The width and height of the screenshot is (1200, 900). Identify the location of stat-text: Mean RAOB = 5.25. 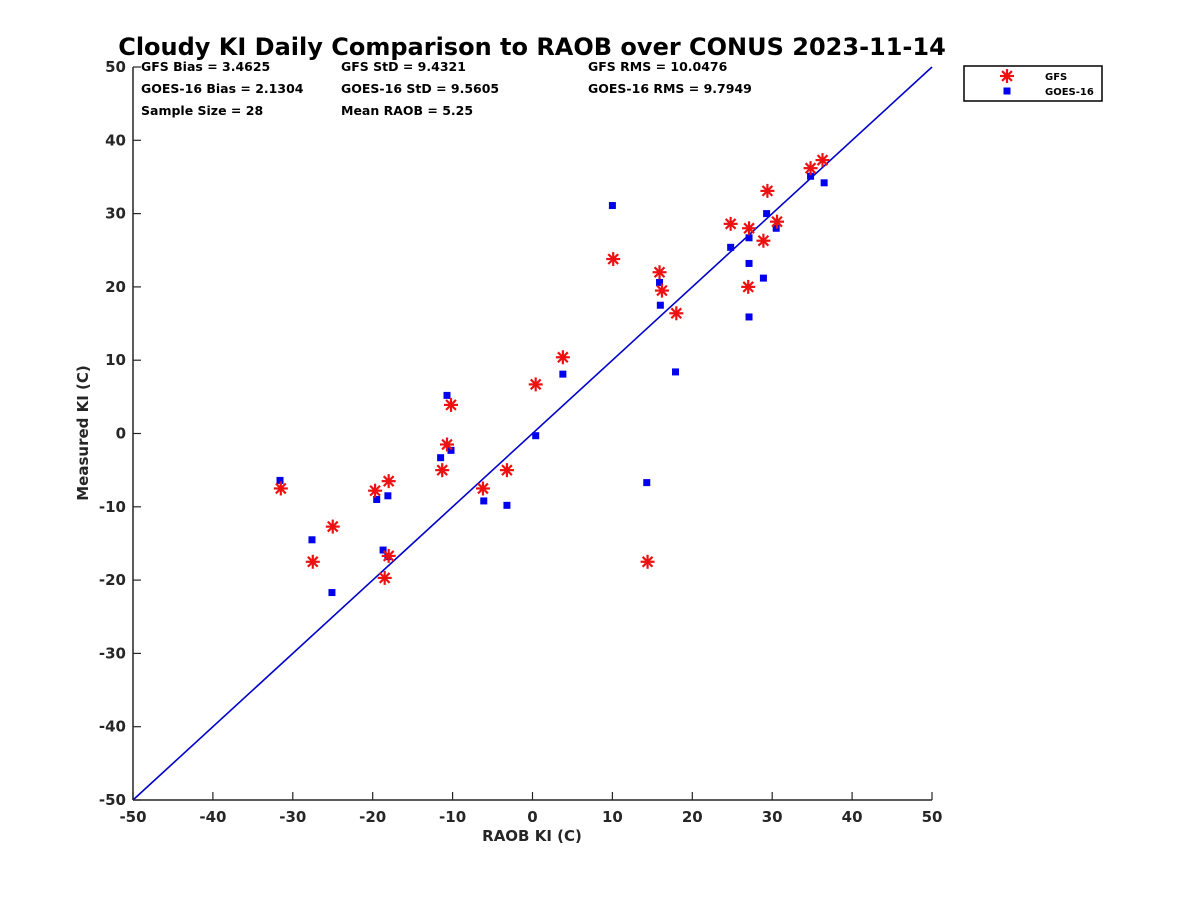
(407, 110).